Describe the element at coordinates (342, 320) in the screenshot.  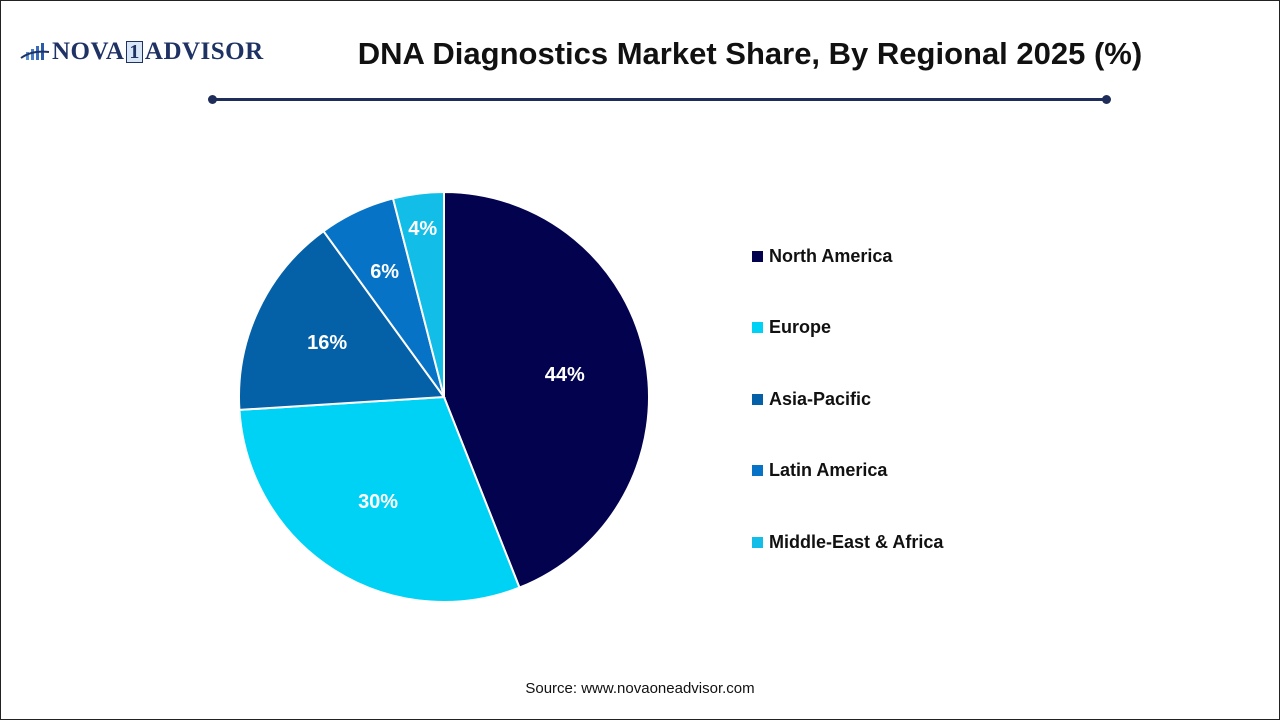
I see `pie-slice-asia-pacific` at that location.